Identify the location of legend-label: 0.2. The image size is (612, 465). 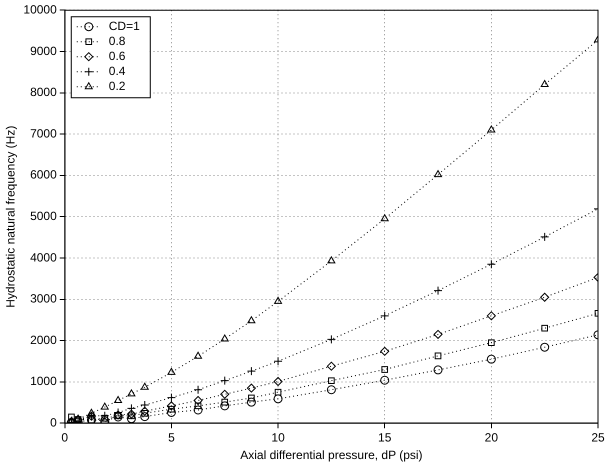
(117, 86).